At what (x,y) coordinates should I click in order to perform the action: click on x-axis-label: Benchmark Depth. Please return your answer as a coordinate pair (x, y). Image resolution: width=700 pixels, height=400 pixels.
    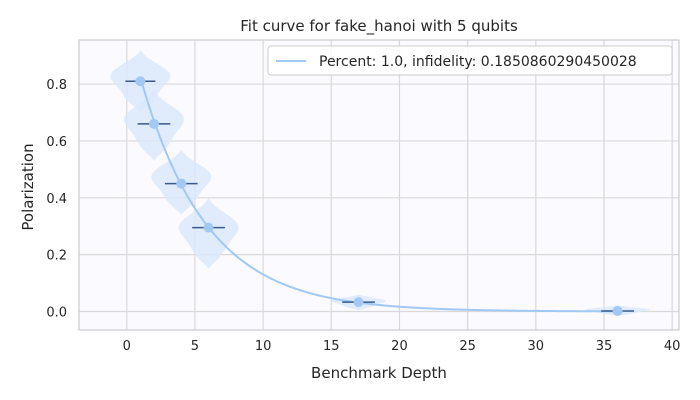
    Looking at the image, I should click on (379, 373).